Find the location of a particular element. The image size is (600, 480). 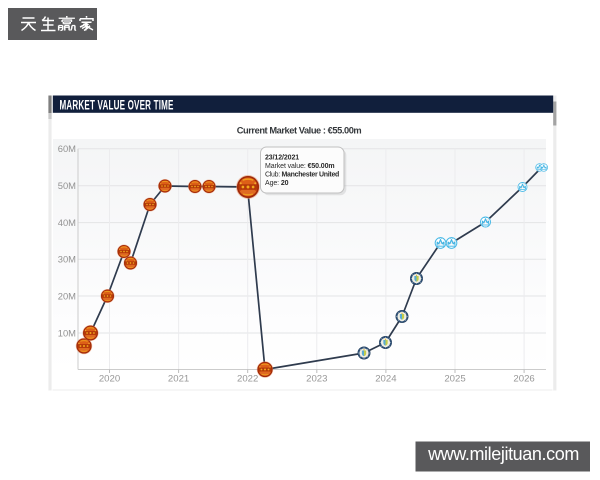

svg-text: 23/12/2021 is located at coordinates (282, 157).